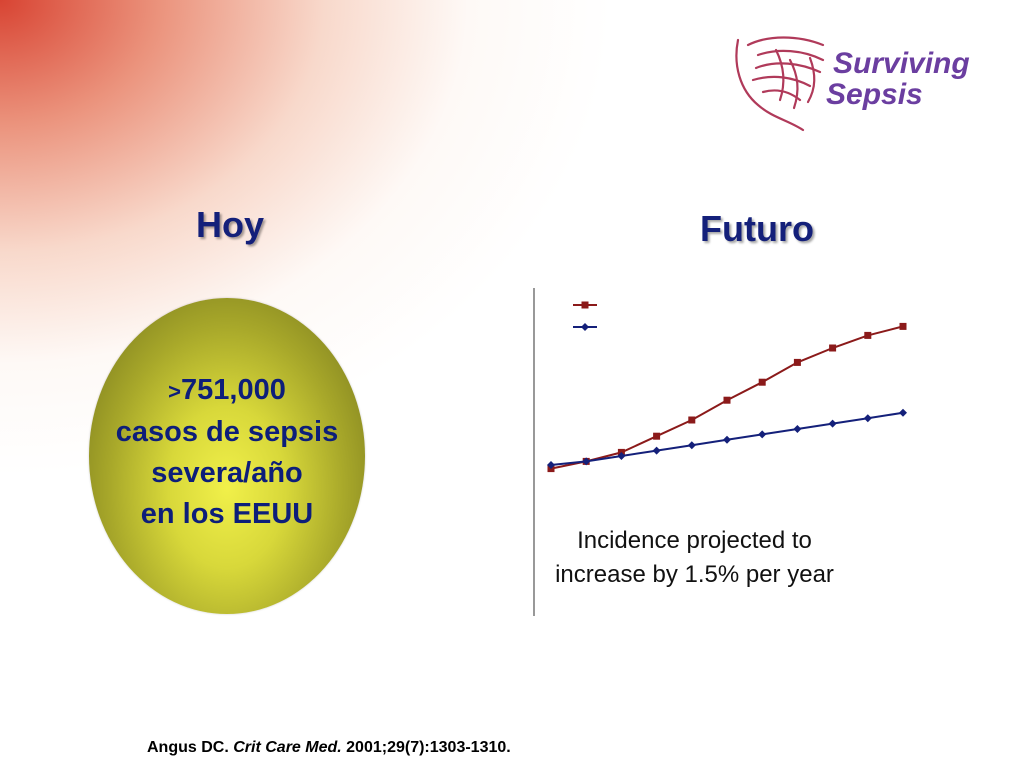 The height and width of the screenshot is (768, 1024). I want to click on stat-ellipse, so click(227, 456).